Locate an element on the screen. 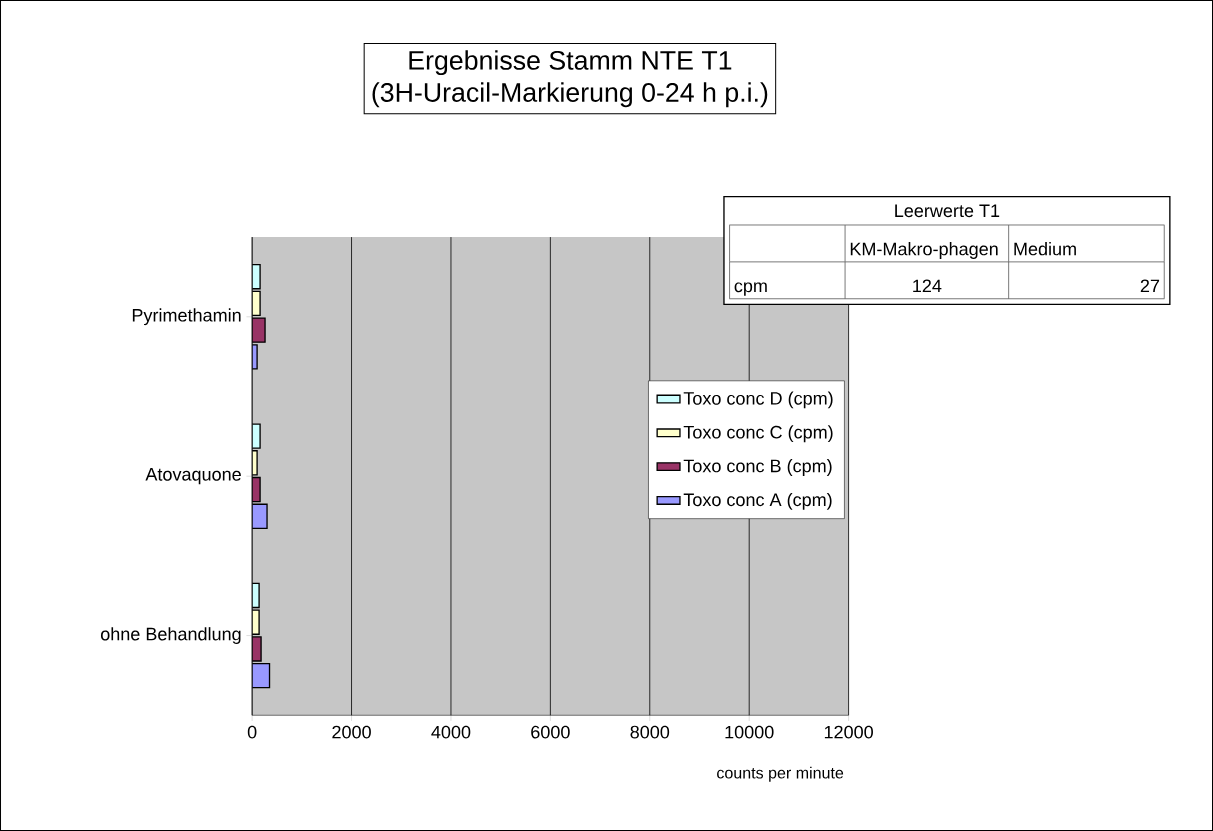 Image resolution: width=1213 pixels, height=831 pixels. chart-title: Ergebnisse Stamm NTE T1 is located at coordinates (570, 63).